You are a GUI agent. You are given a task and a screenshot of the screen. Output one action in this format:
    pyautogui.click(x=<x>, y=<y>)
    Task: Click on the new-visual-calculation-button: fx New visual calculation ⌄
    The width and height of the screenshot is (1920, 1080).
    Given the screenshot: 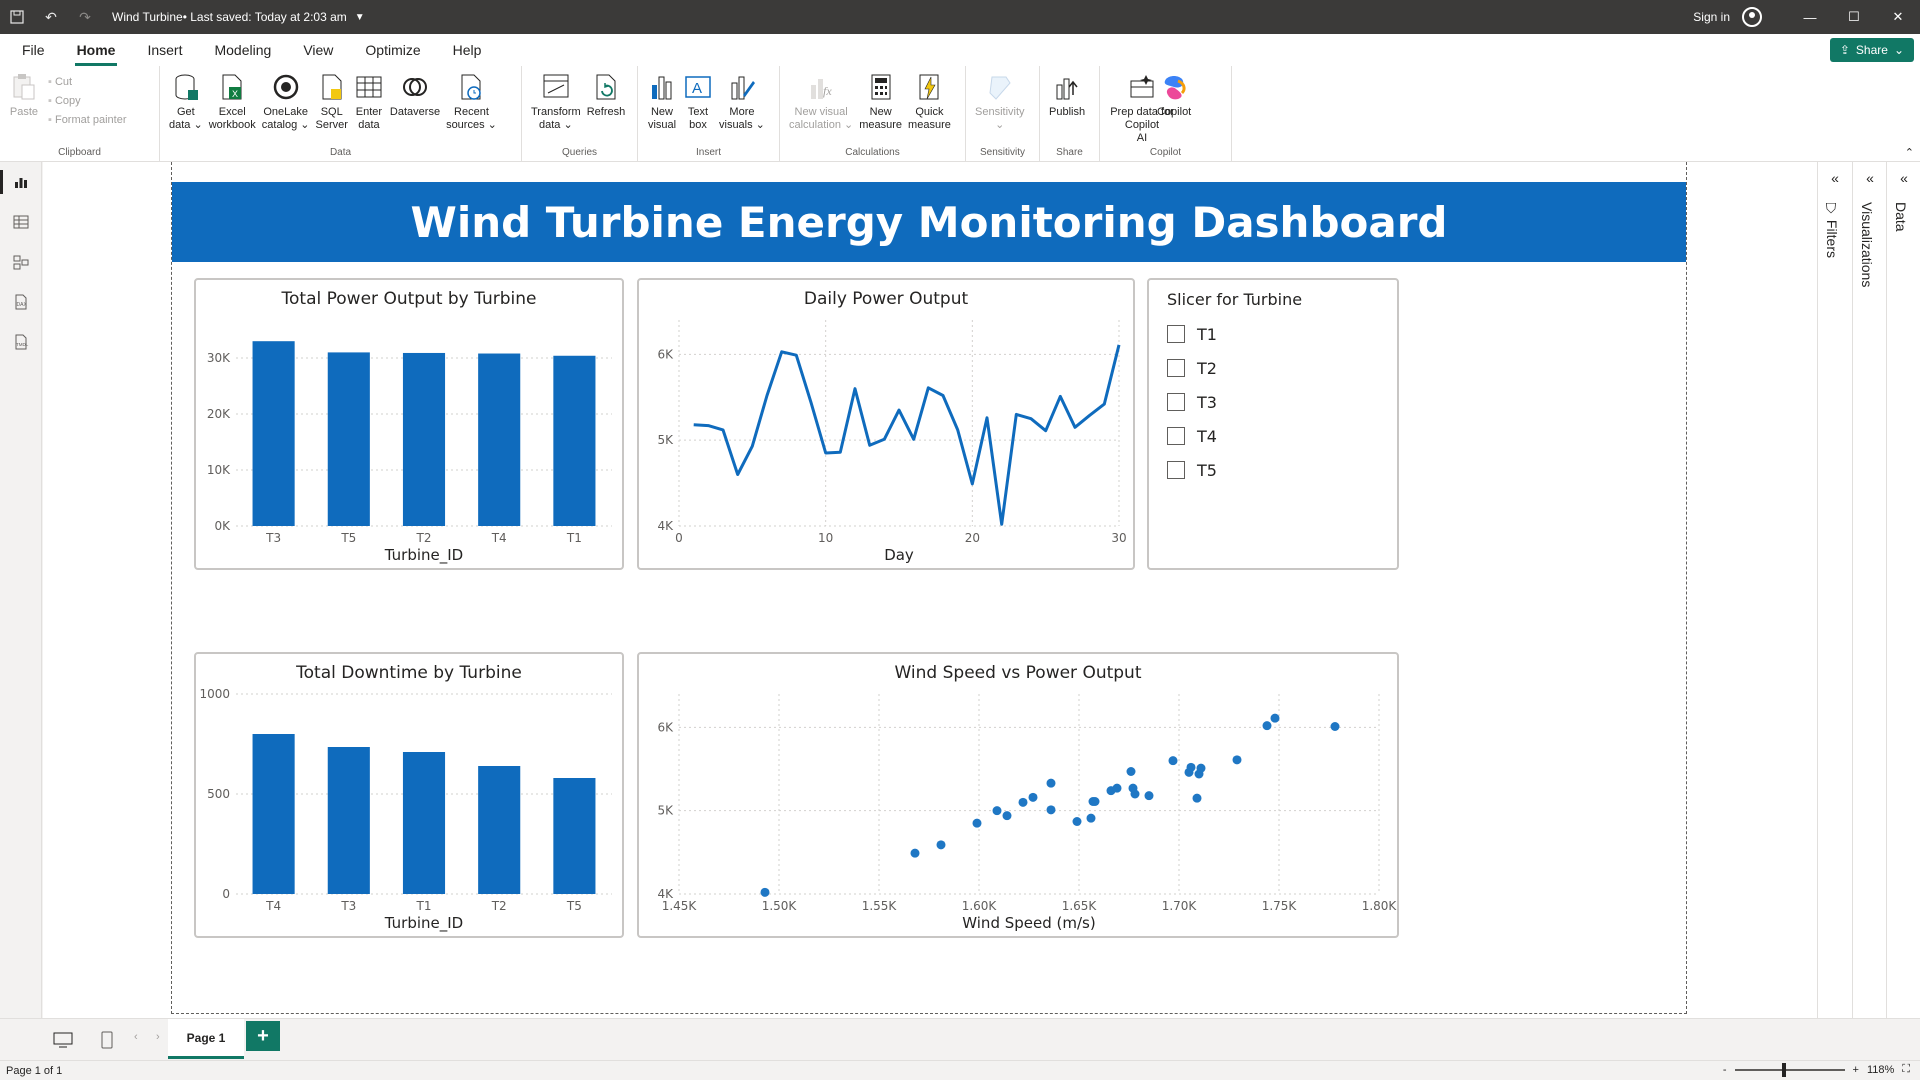 What is the action you would take?
    pyautogui.click(x=821, y=116)
    